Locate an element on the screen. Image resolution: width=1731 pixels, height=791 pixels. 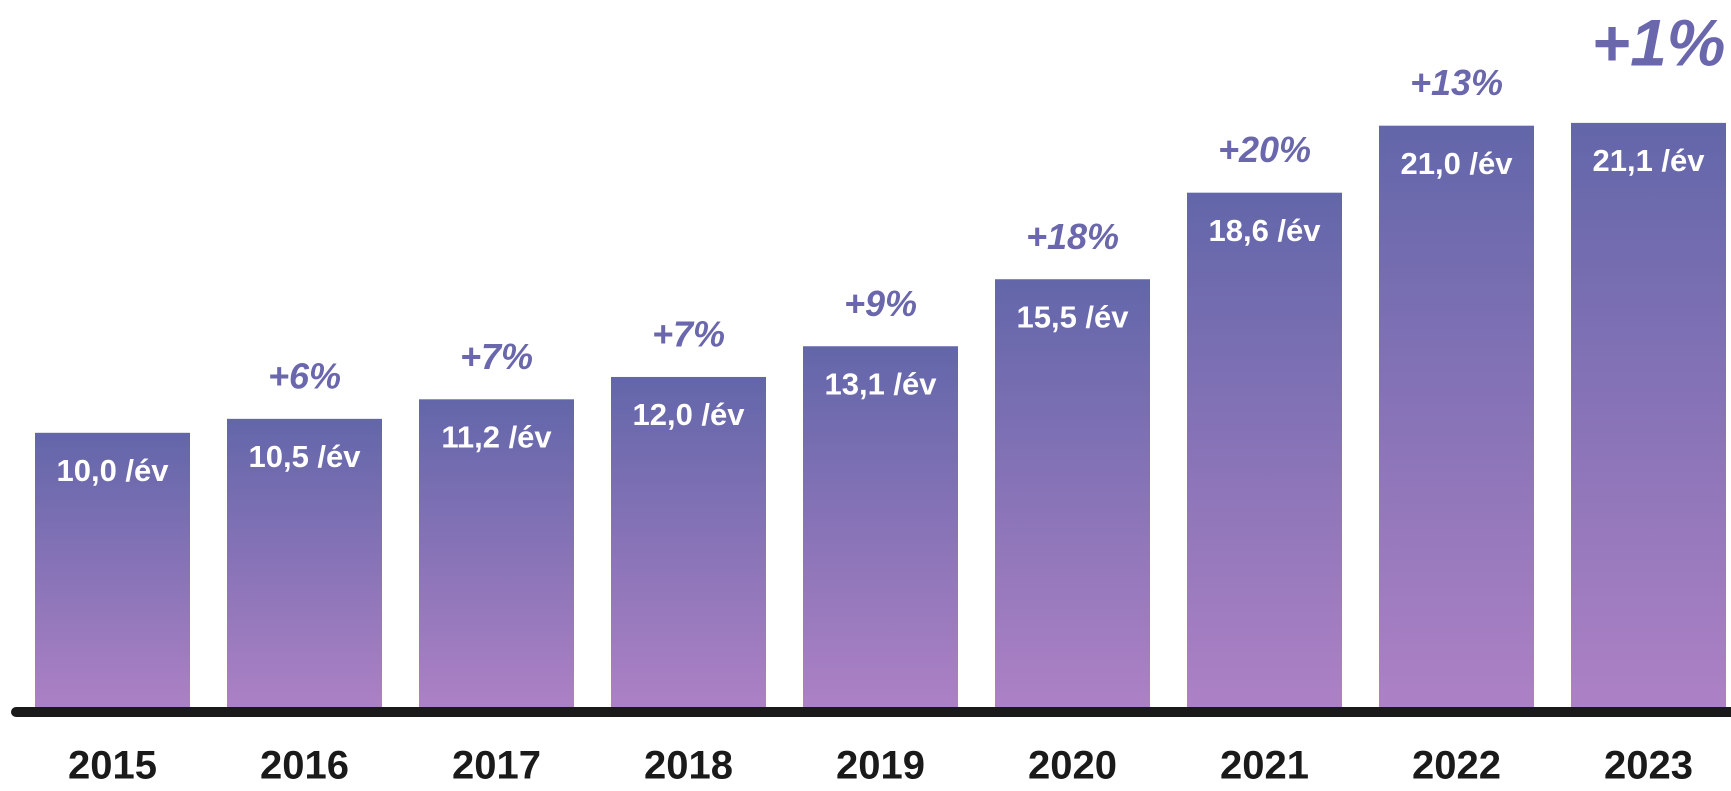
value-label: 10,5 /év is located at coordinates (304, 456).